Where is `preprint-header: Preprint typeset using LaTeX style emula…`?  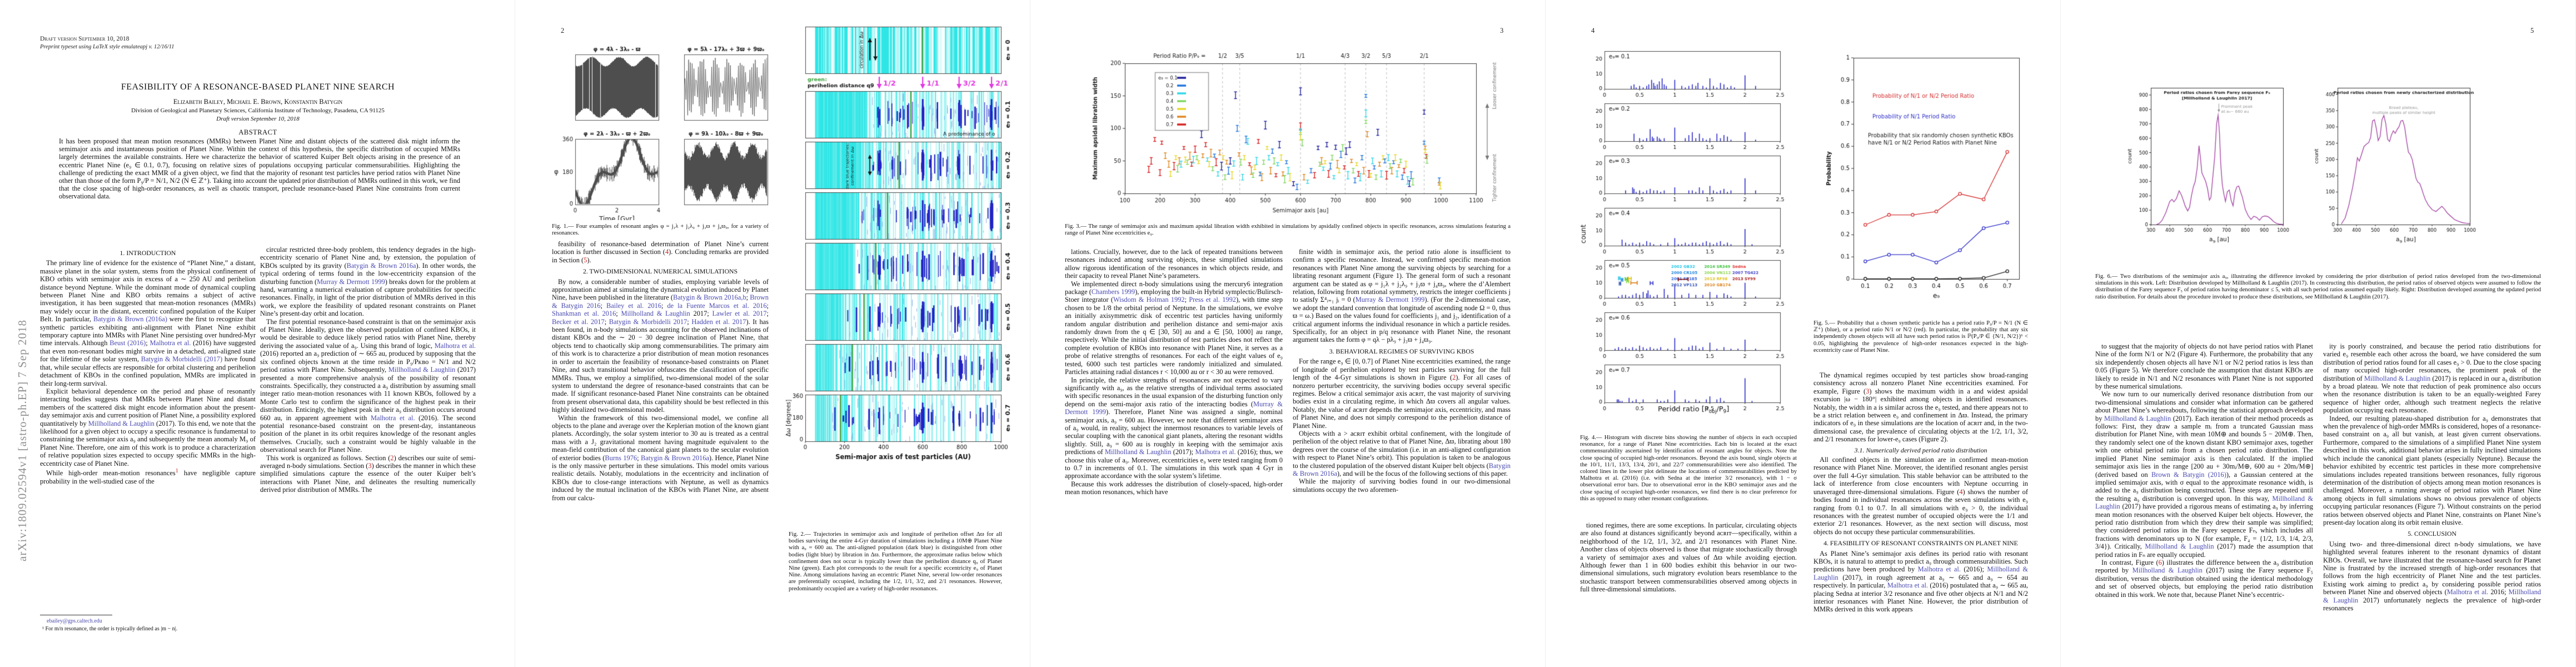
preprint-header: Preprint typeset using LaTeX style emula… is located at coordinates (107, 47).